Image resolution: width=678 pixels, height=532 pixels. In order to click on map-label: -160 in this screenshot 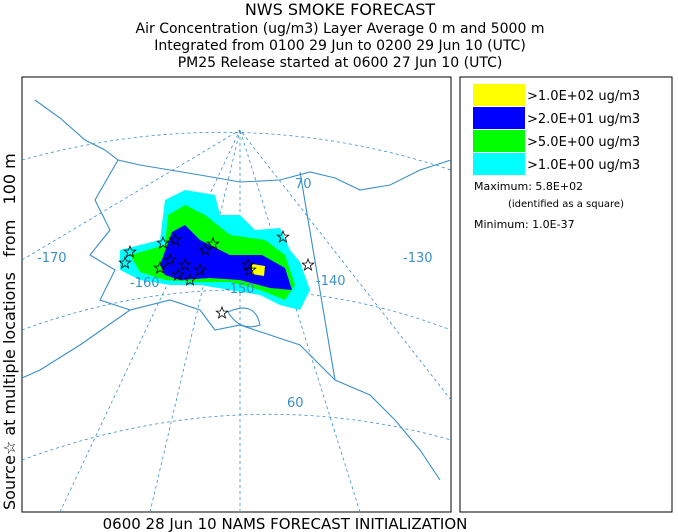, I will do `click(145, 283)`.